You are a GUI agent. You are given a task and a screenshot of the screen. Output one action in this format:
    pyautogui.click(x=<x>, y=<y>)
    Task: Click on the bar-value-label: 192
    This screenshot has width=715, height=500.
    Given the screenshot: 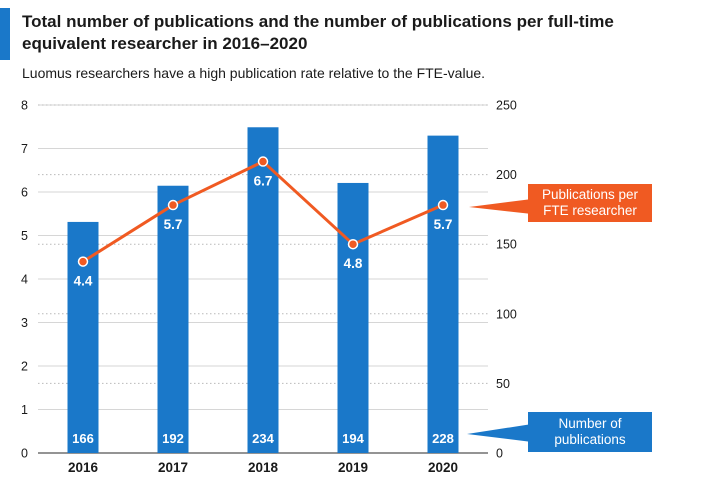 What is the action you would take?
    pyautogui.click(x=173, y=438)
    